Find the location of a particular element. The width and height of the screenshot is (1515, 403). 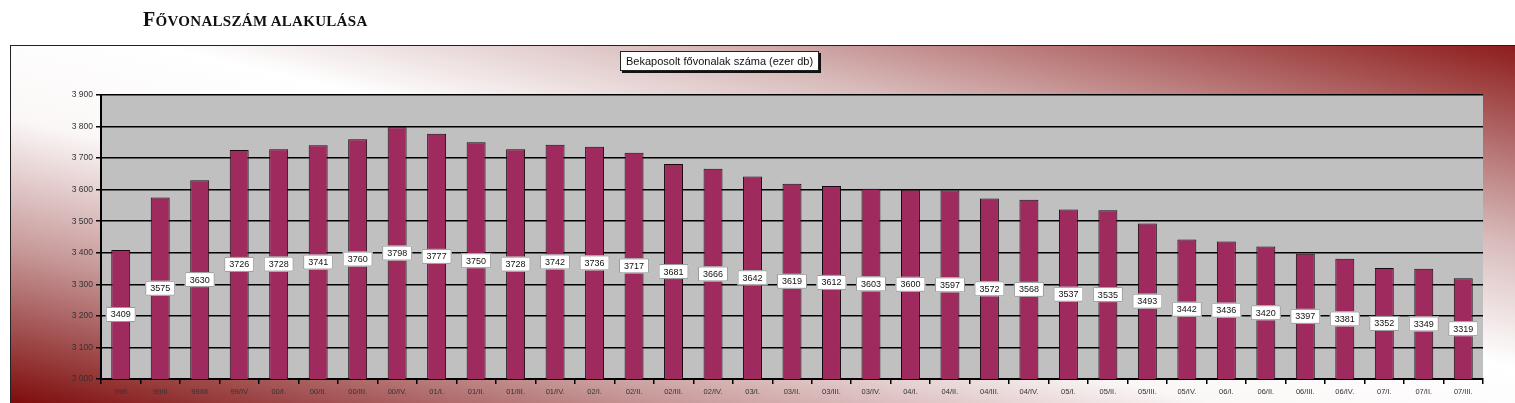

data-label: 3798 is located at coordinates (397, 253).